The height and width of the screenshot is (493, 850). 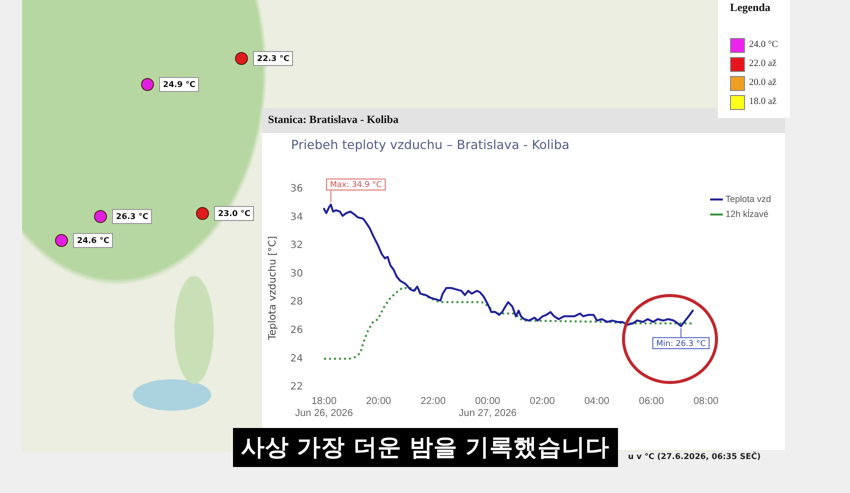 What do you see at coordinates (763, 45) in the screenshot?
I see `text: 24.0 °C` at bounding box center [763, 45].